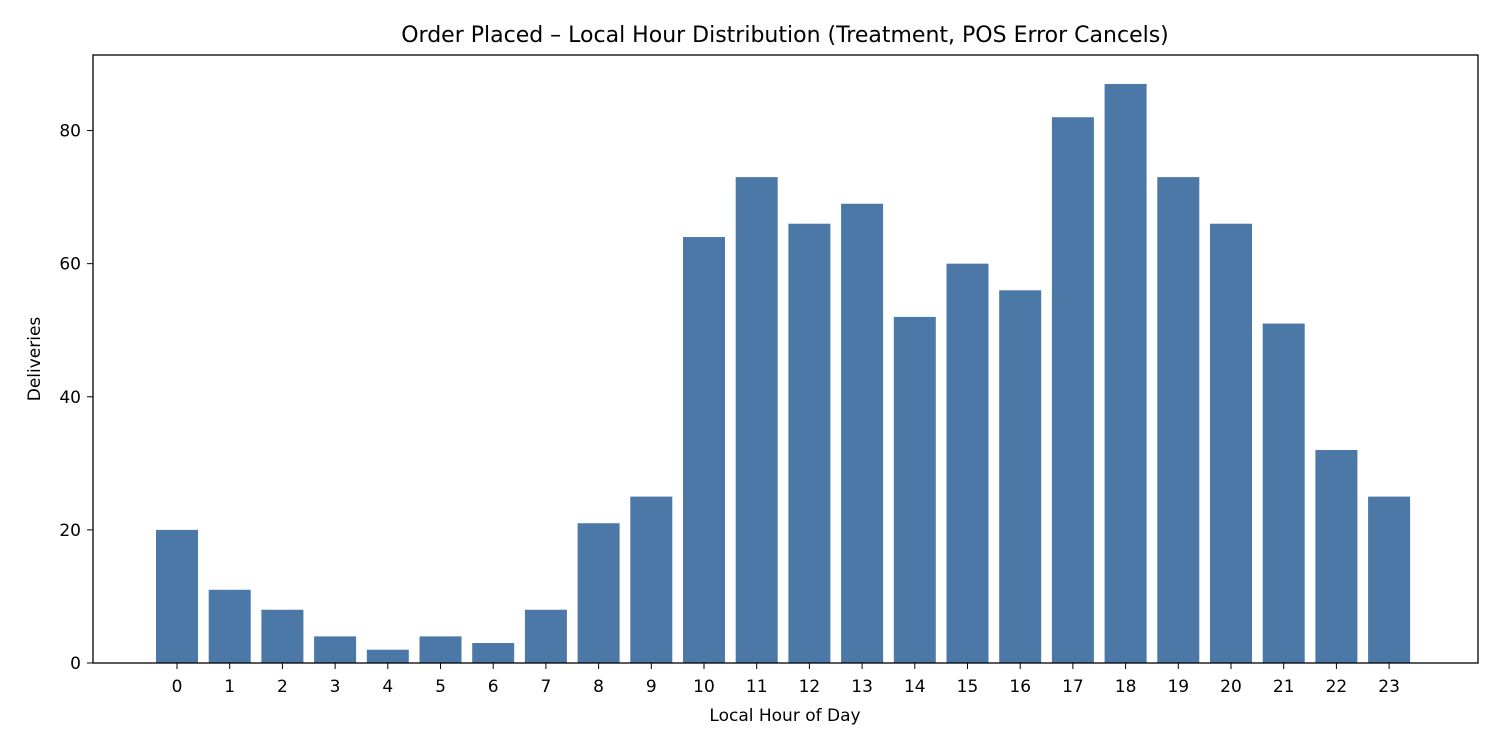 This screenshot has width=1500, height=750. Describe the element at coordinates (598, 687) in the screenshot. I see `x-tick-label: 8` at that location.